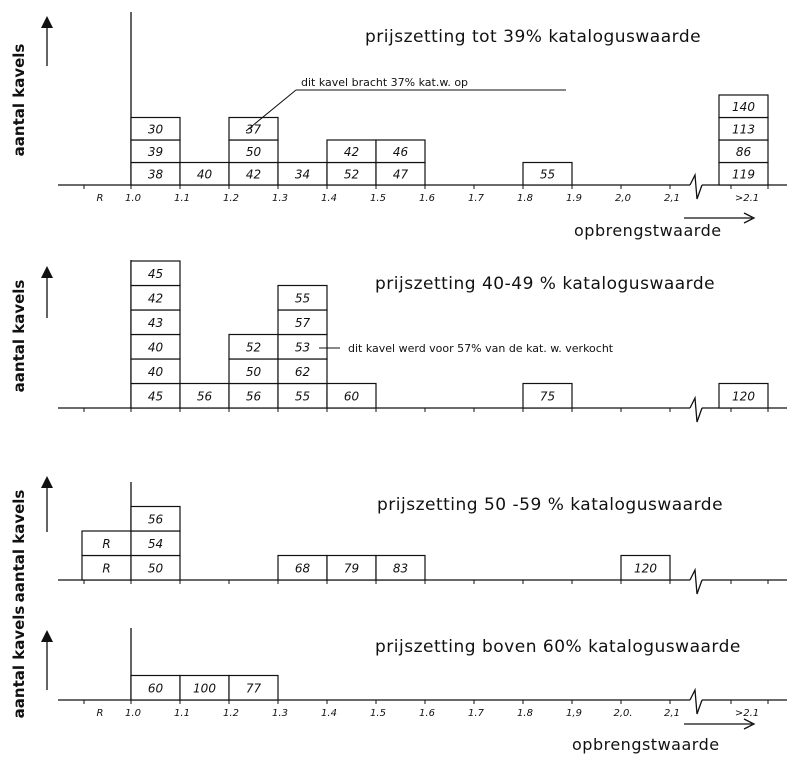 The image size is (793, 762). I want to click on x-tick-label: 1.8, so click(525, 198).